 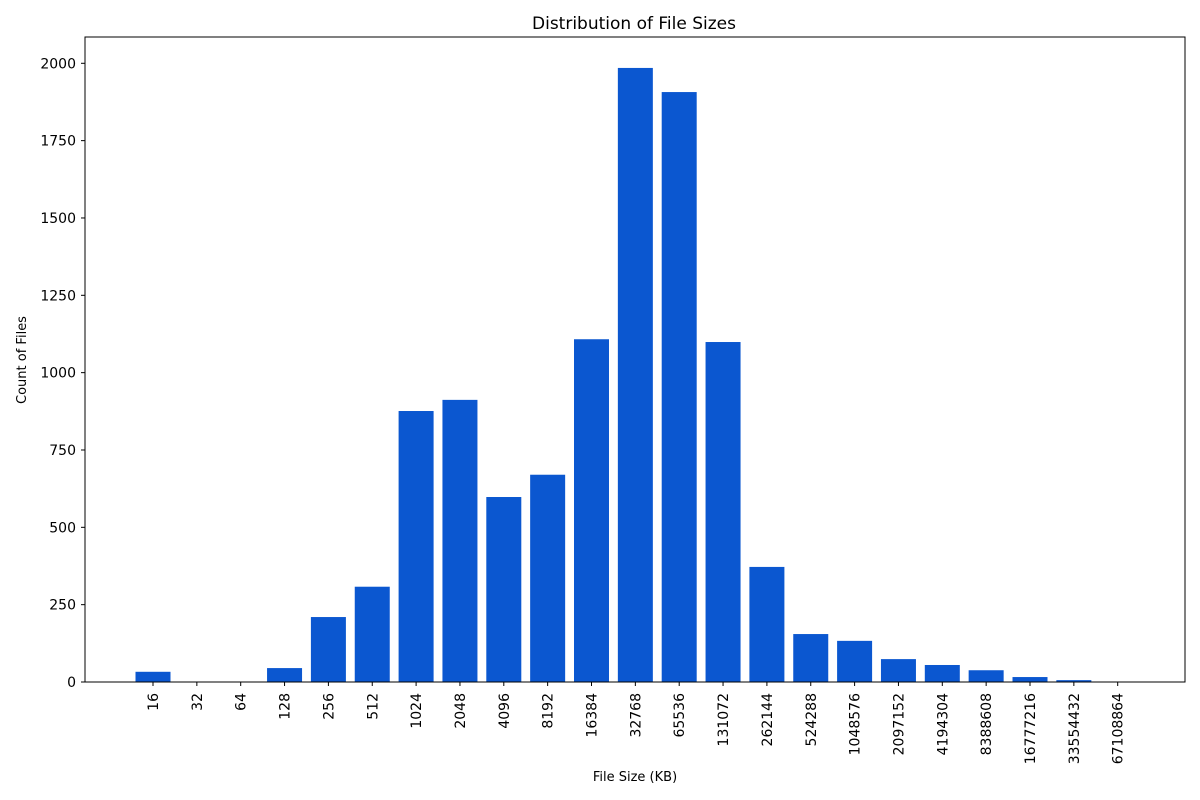 What do you see at coordinates (856, 724) in the screenshot?
I see `x-tick-label-1048576: 1048576` at bounding box center [856, 724].